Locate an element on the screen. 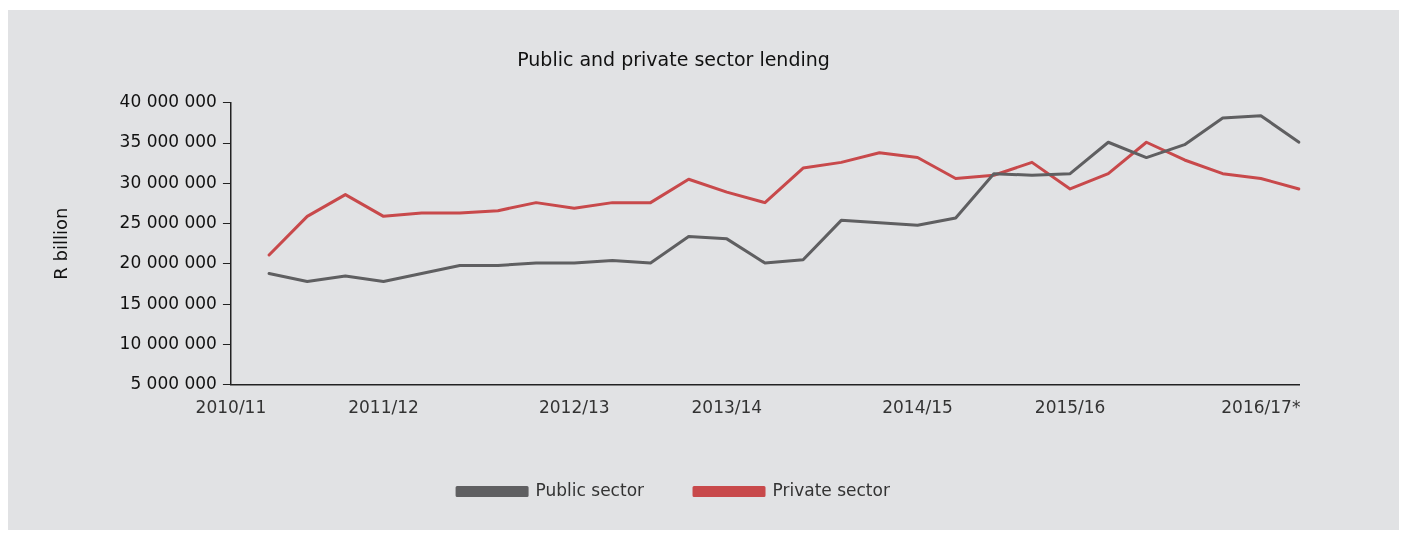  x-tick-label: 2015/16 is located at coordinates (1070, 407).